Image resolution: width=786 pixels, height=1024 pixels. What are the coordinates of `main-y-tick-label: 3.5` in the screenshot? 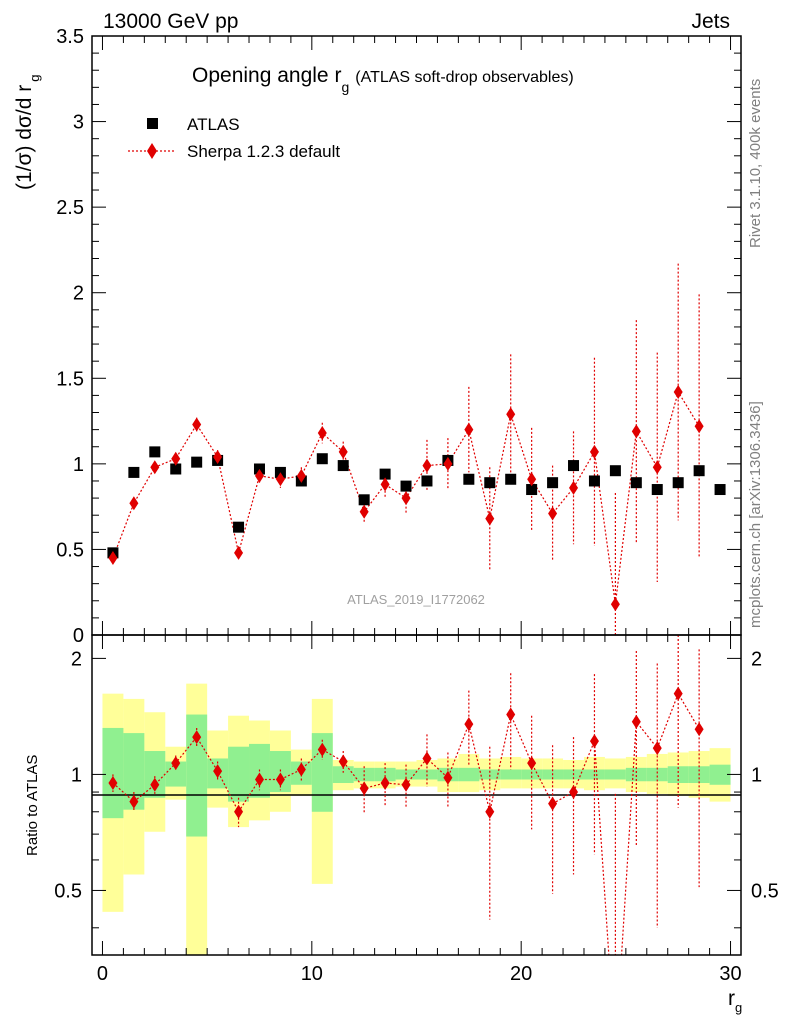 It's located at (70, 37).